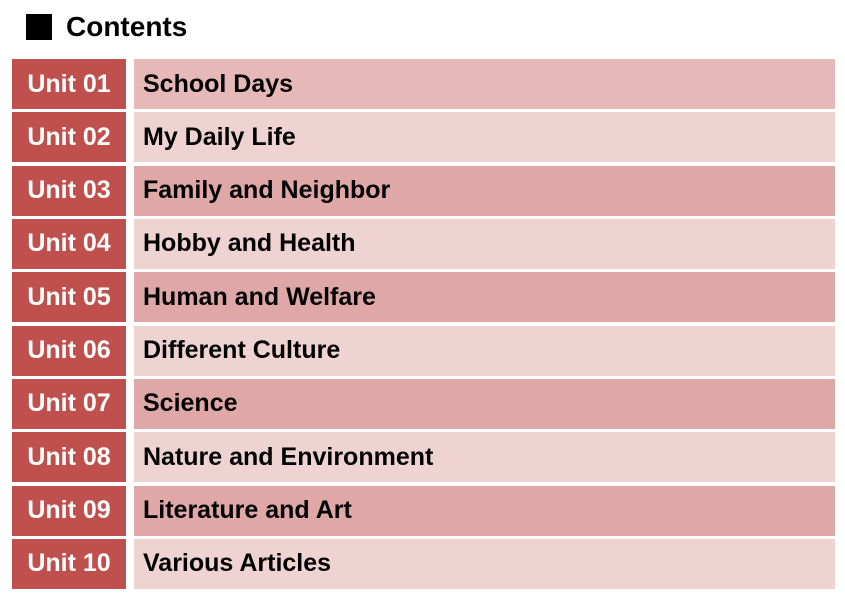 Image resolution: width=845 pixels, height=603 pixels. Describe the element at coordinates (69, 350) in the screenshot. I see `unit-number: Unit 06` at that location.